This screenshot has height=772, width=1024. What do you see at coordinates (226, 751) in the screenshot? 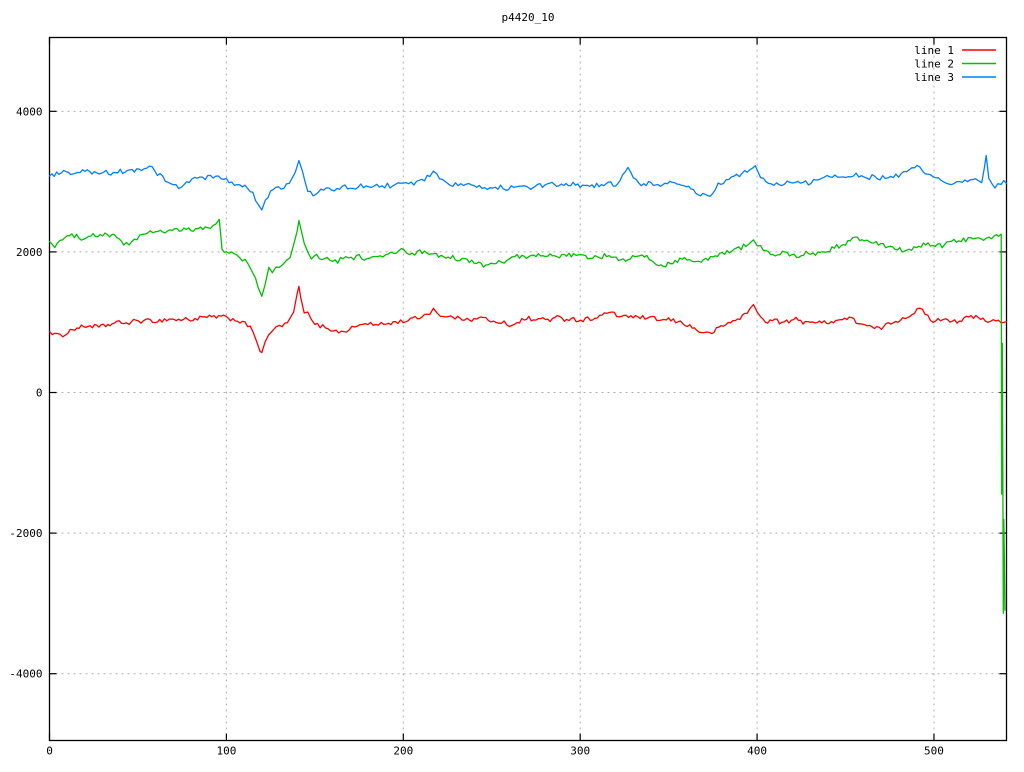
I see `x-tick-label-100: 100` at bounding box center [226, 751].